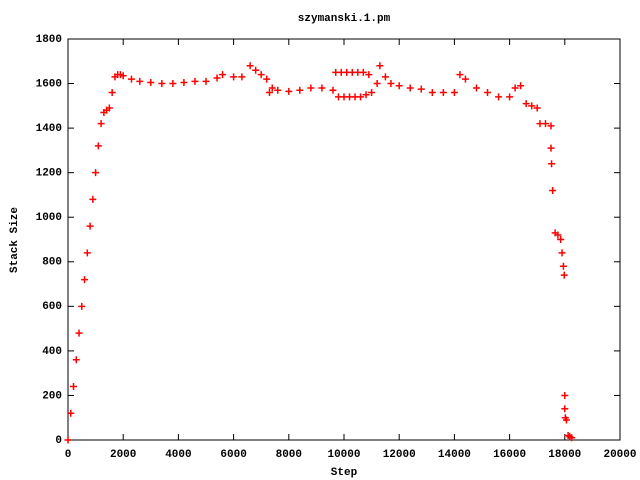 Image resolution: width=640 pixels, height=480 pixels. What do you see at coordinates (49, 40) in the screenshot?
I see `y-tick-label: 1800` at bounding box center [49, 40].